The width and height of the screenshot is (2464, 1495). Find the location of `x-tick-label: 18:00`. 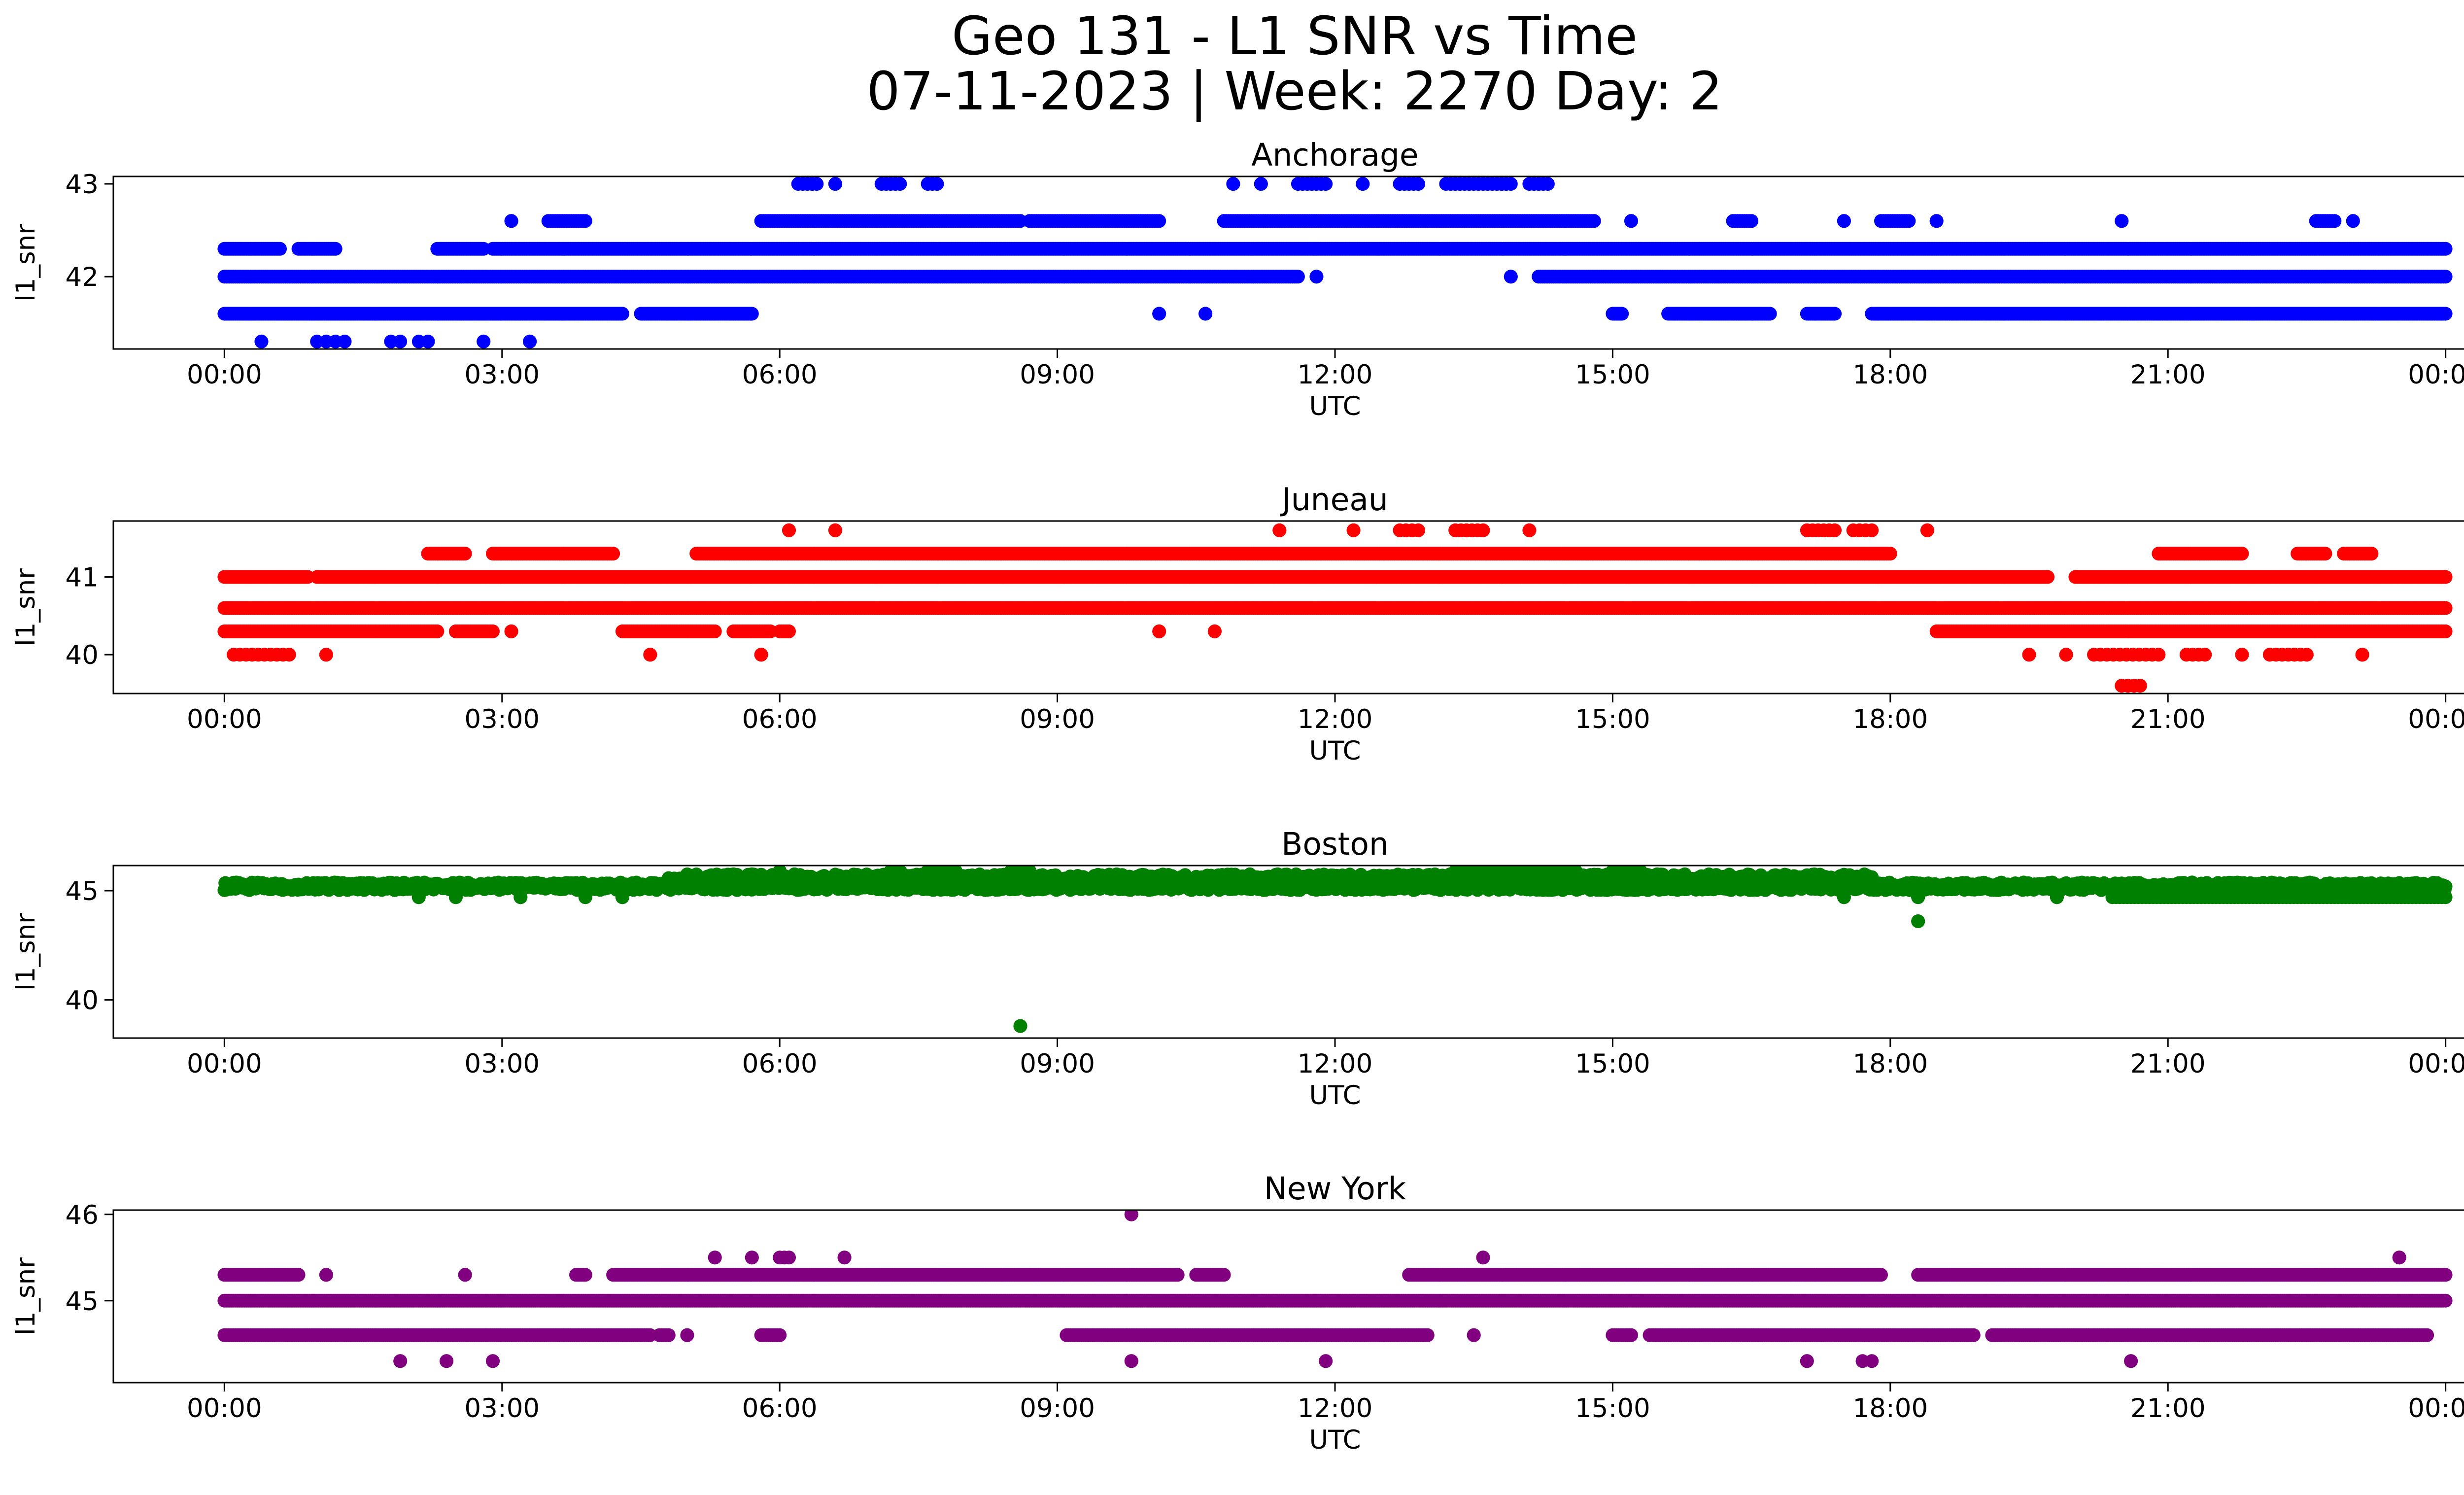

x-tick-label: 18:00 is located at coordinates (1890, 375).